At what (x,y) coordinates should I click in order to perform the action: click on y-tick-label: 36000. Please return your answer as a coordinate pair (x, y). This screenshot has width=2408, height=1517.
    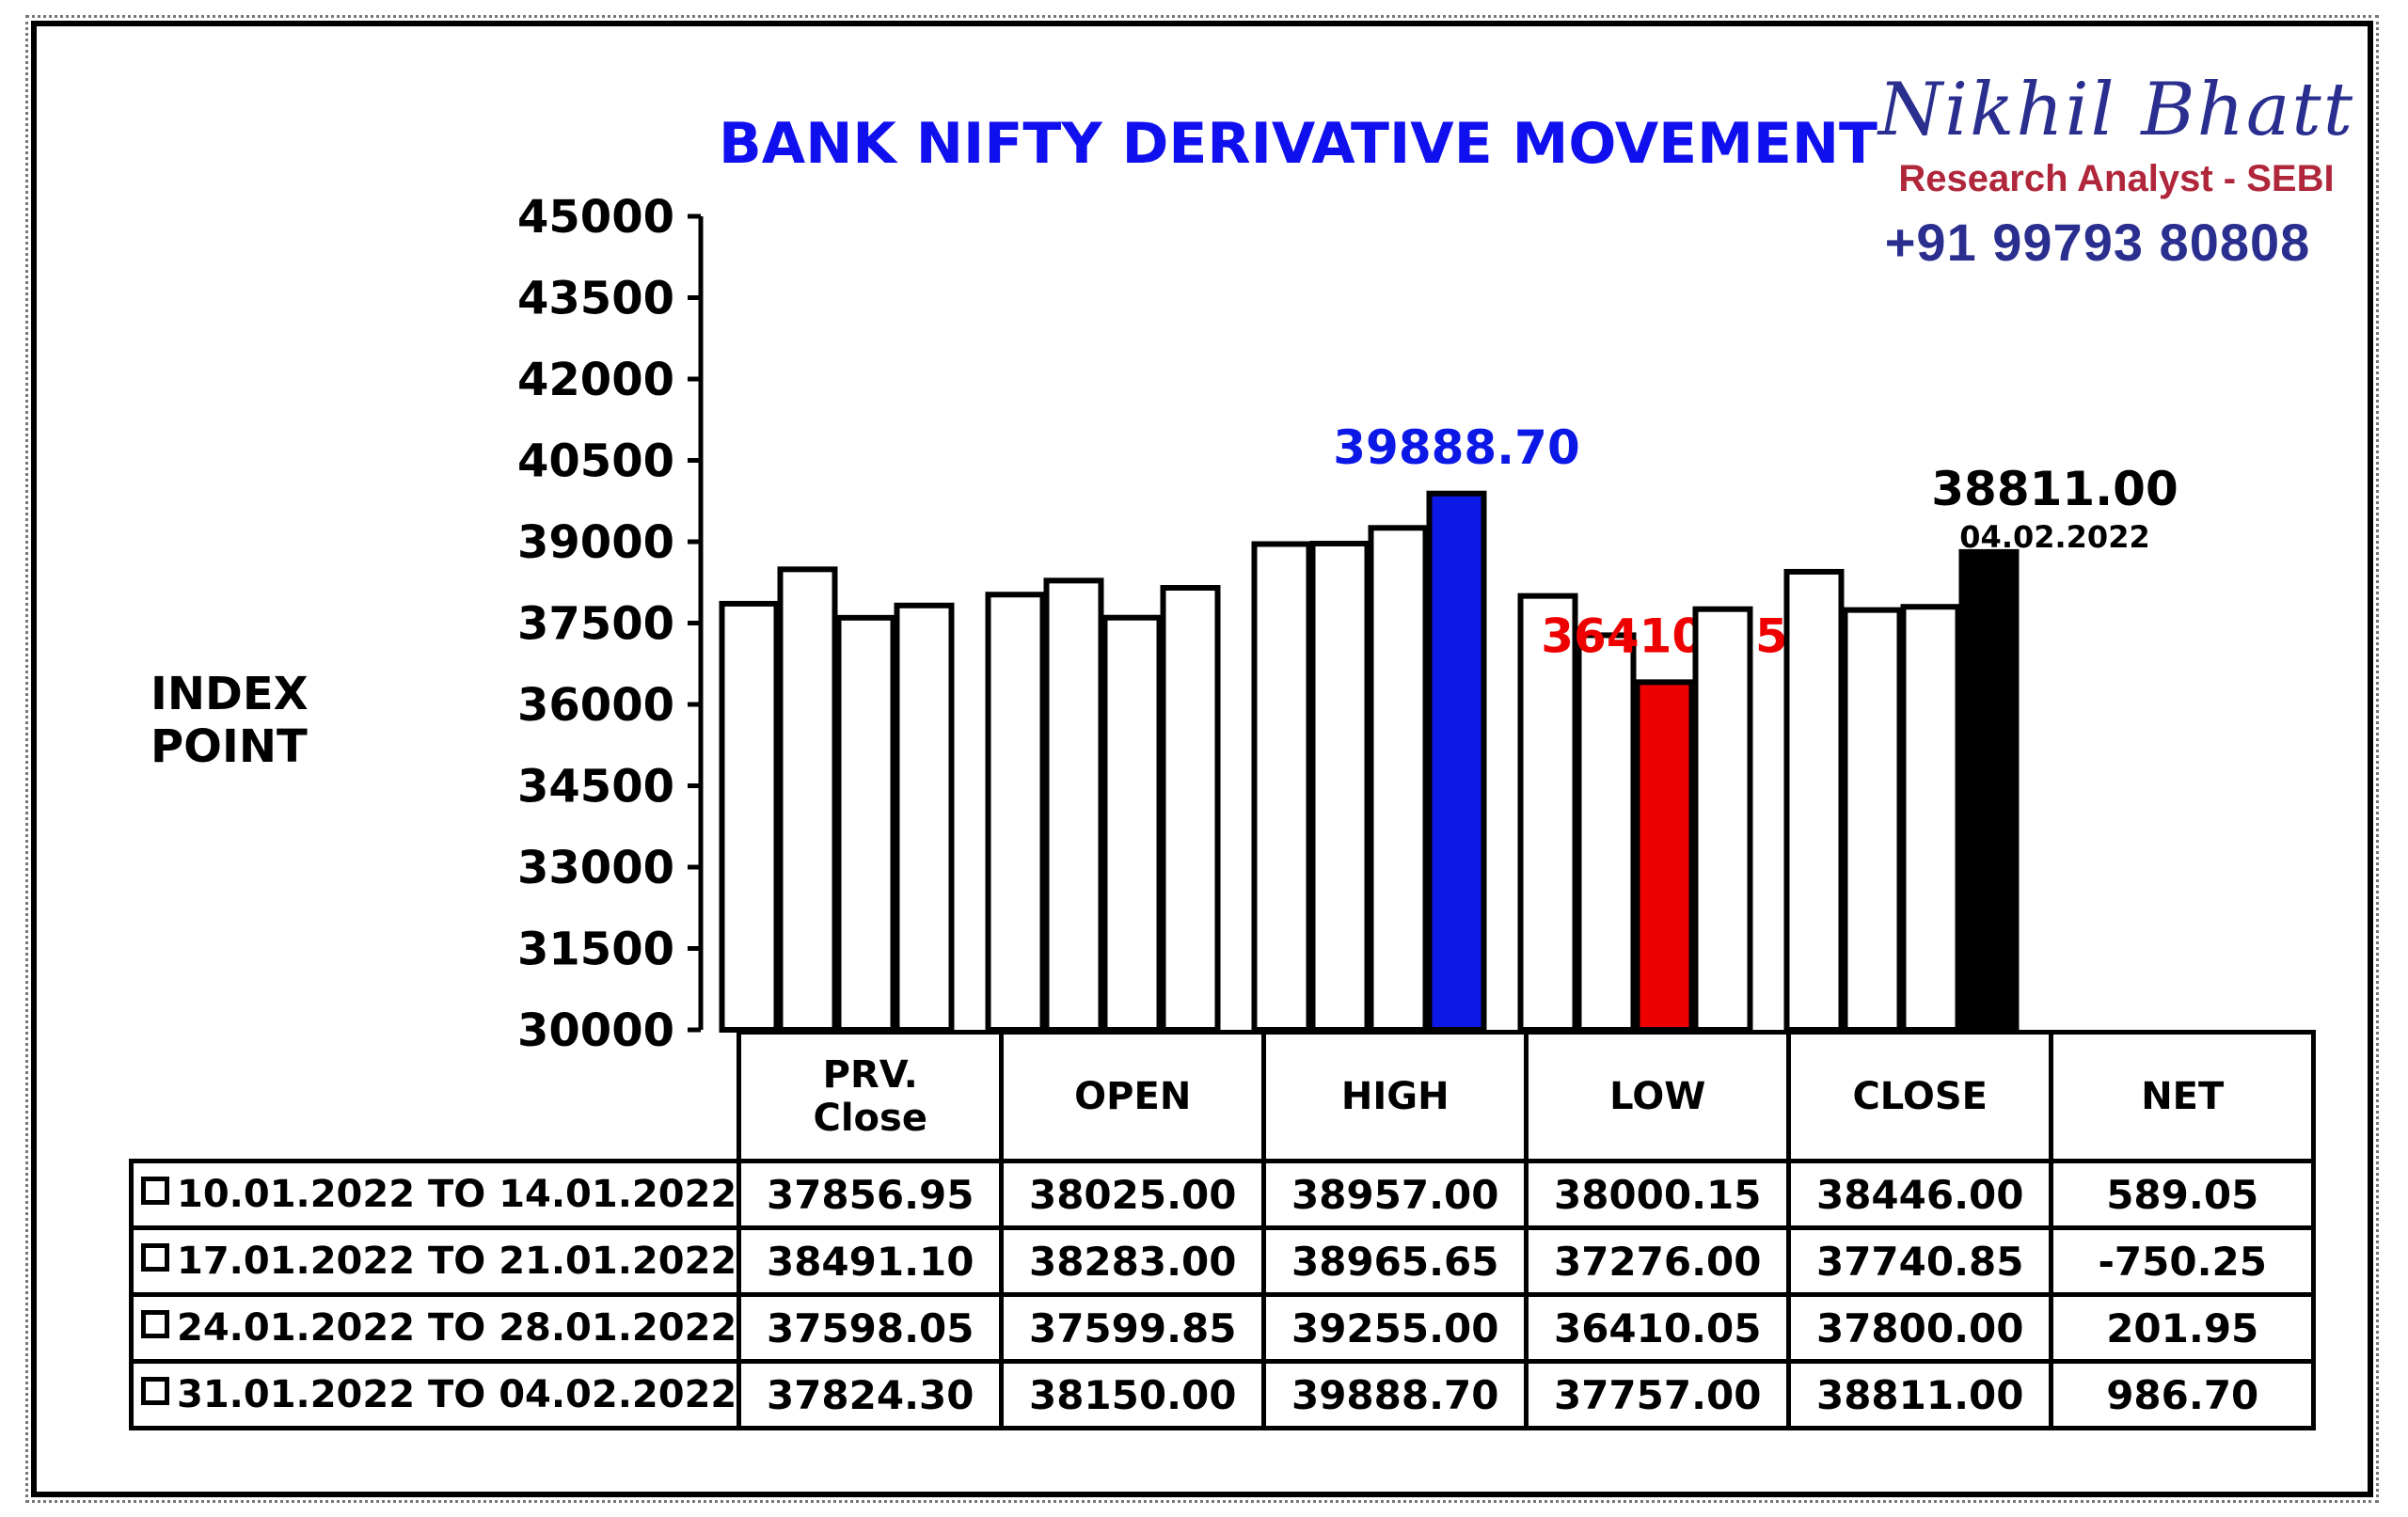
    Looking at the image, I should click on (596, 705).